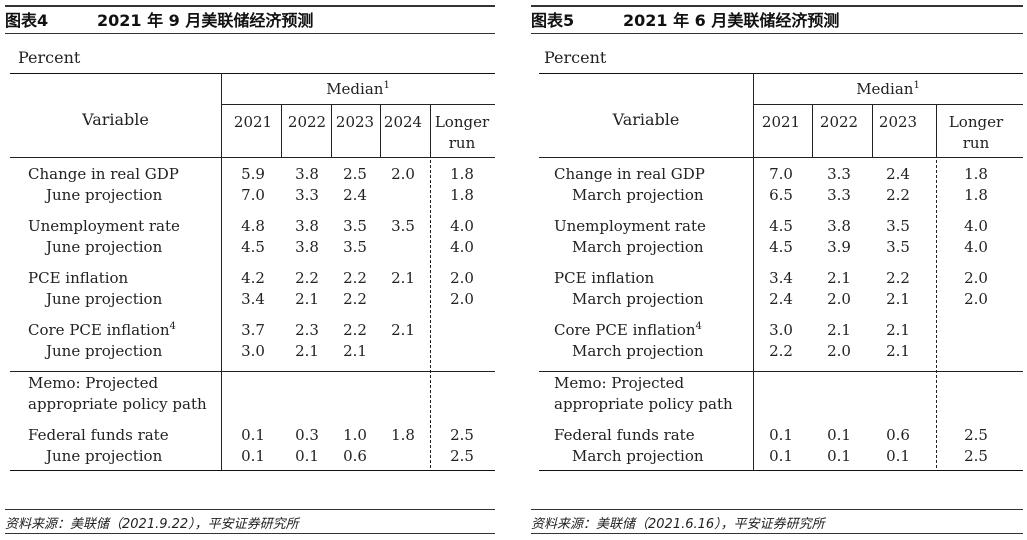 The height and width of the screenshot is (540, 1027). What do you see at coordinates (839, 247) in the screenshot?
I see `median-value-cell: 3.9` at bounding box center [839, 247].